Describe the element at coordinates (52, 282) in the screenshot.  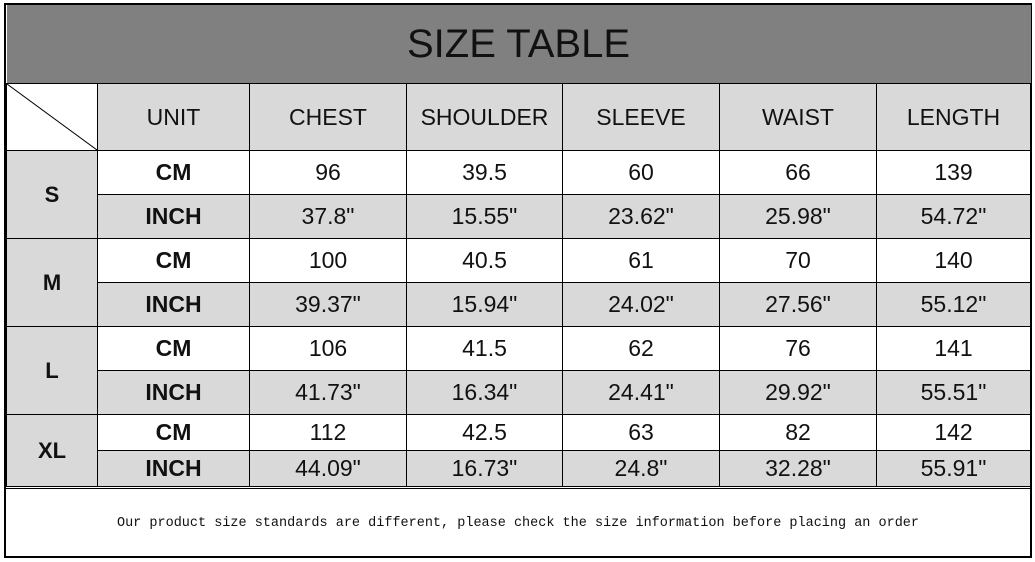
I see `size-label: M` at that location.